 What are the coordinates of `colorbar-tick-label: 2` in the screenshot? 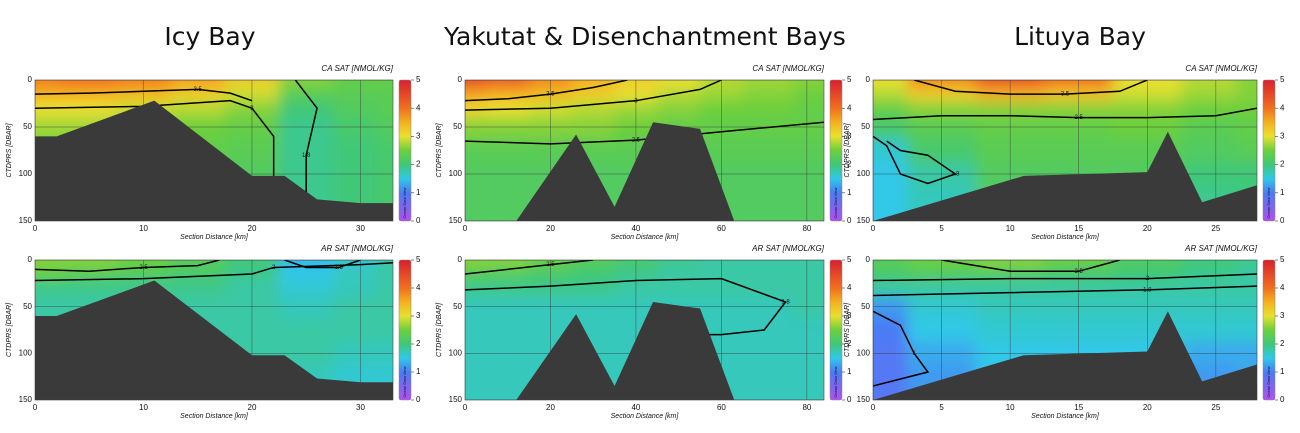 It's located at (849, 343).